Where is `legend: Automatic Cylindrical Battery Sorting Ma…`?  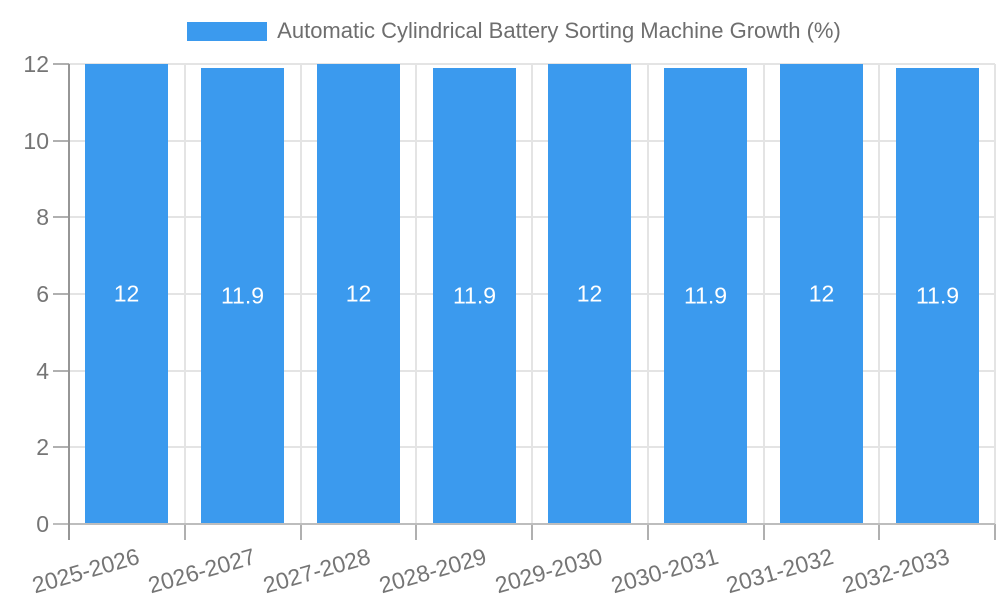
legend: Automatic Cylindrical Battery Sorting Ma… is located at coordinates (507, 31).